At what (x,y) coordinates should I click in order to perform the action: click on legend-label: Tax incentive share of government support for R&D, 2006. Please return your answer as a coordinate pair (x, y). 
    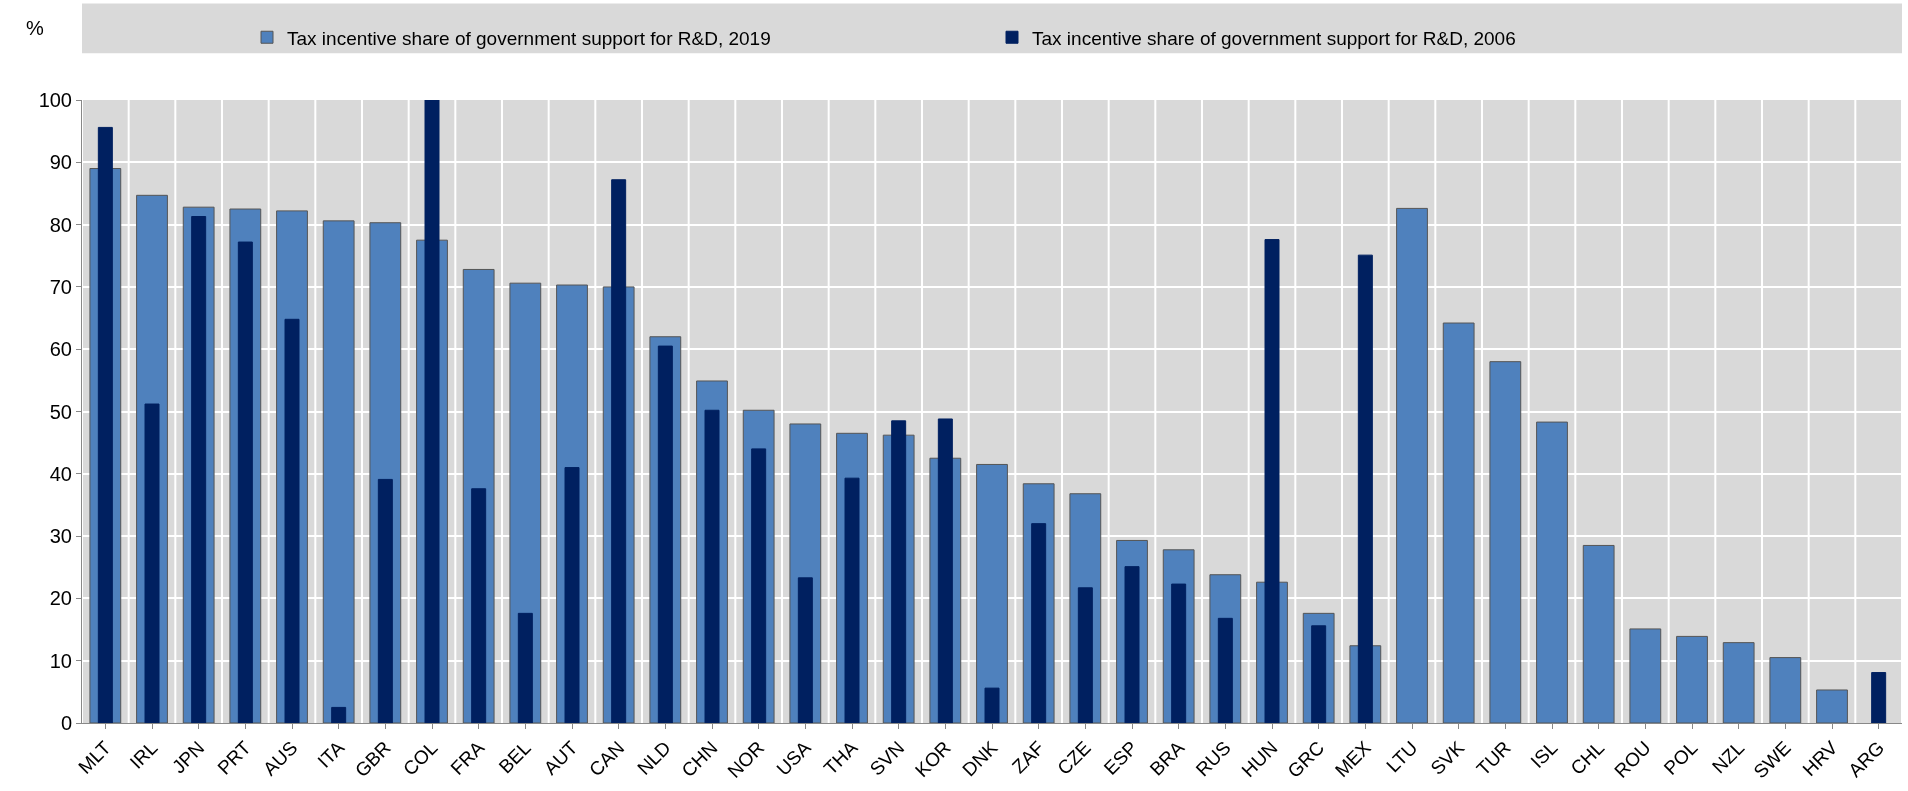
    Looking at the image, I should click on (1274, 38).